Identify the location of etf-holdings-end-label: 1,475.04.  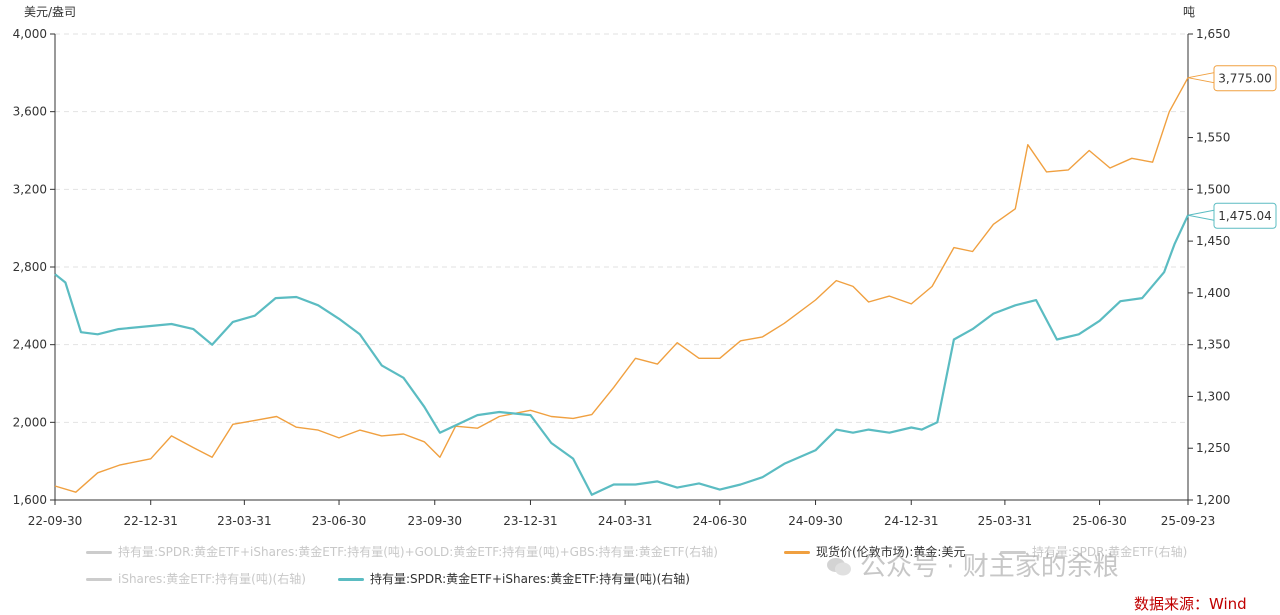
(1244, 216).